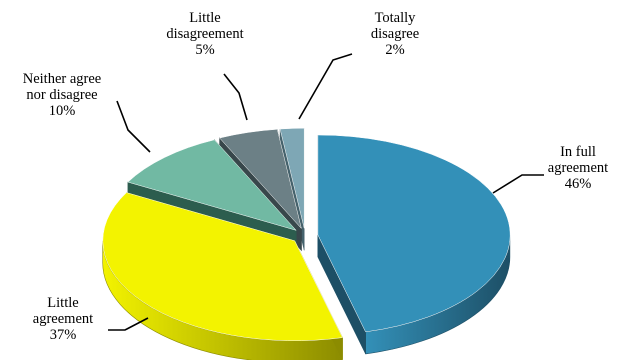 The width and height of the screenshot is (627, 360). What do you see at coordinates (63, 335) in the screenshot?
I see `slice-value-label: 37%` at bounding box center [63, 335].